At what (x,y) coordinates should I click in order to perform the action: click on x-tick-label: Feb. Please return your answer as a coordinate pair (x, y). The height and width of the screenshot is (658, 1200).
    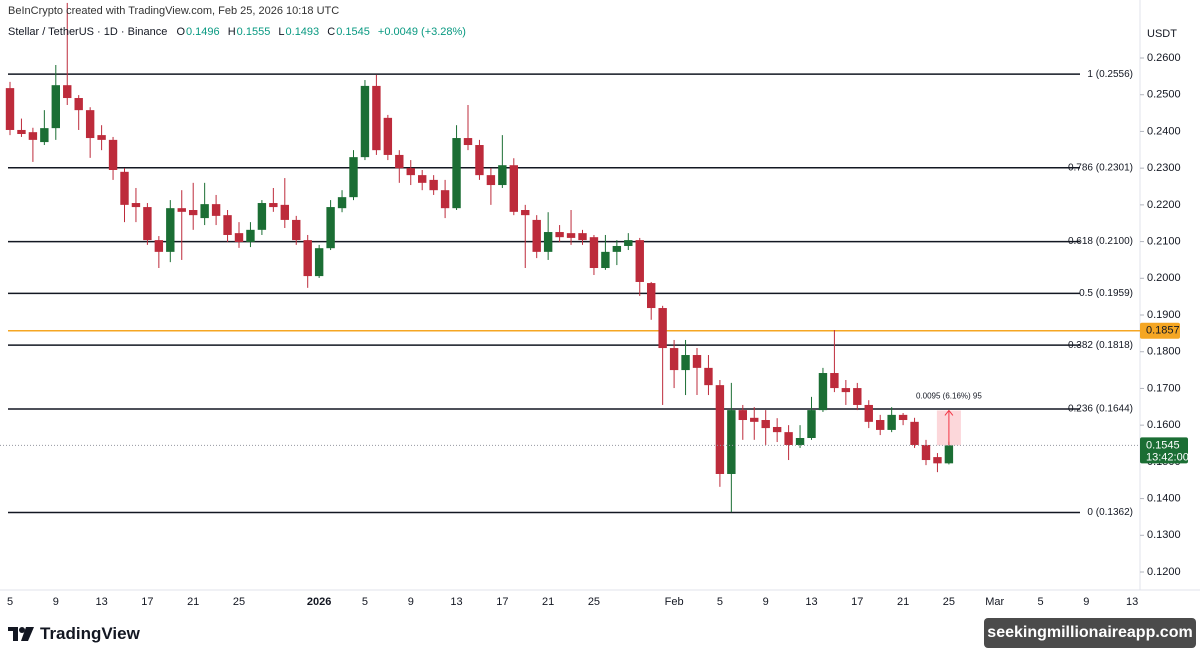
    Looking at the image, I should click on (674, 602).